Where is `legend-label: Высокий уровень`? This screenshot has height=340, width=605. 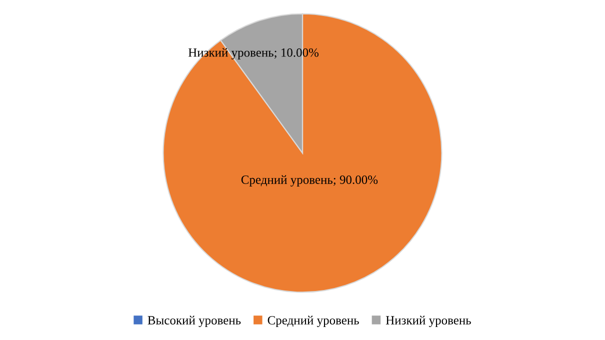
legend-label: Высокий уровень is located at coordinates (194, 322).